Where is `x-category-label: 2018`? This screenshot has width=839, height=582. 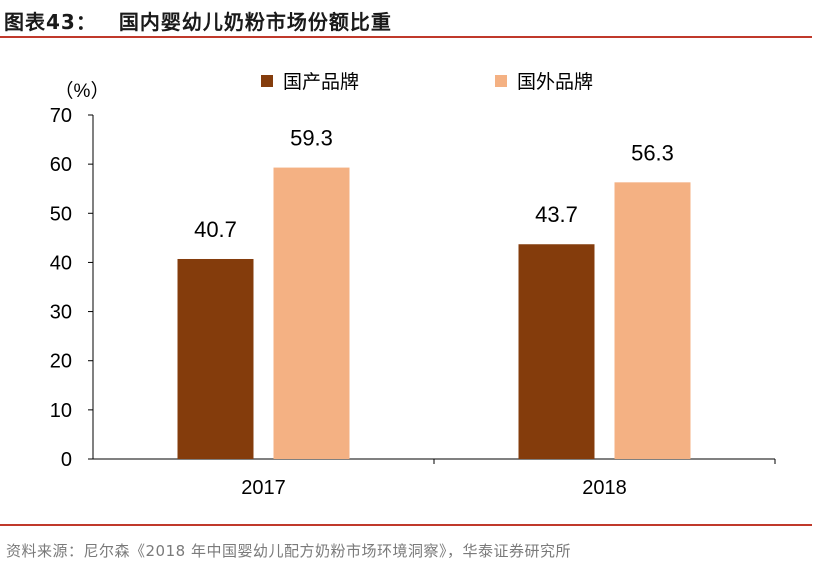 x-category-label: 2018 is located at coordinates (604, 488).